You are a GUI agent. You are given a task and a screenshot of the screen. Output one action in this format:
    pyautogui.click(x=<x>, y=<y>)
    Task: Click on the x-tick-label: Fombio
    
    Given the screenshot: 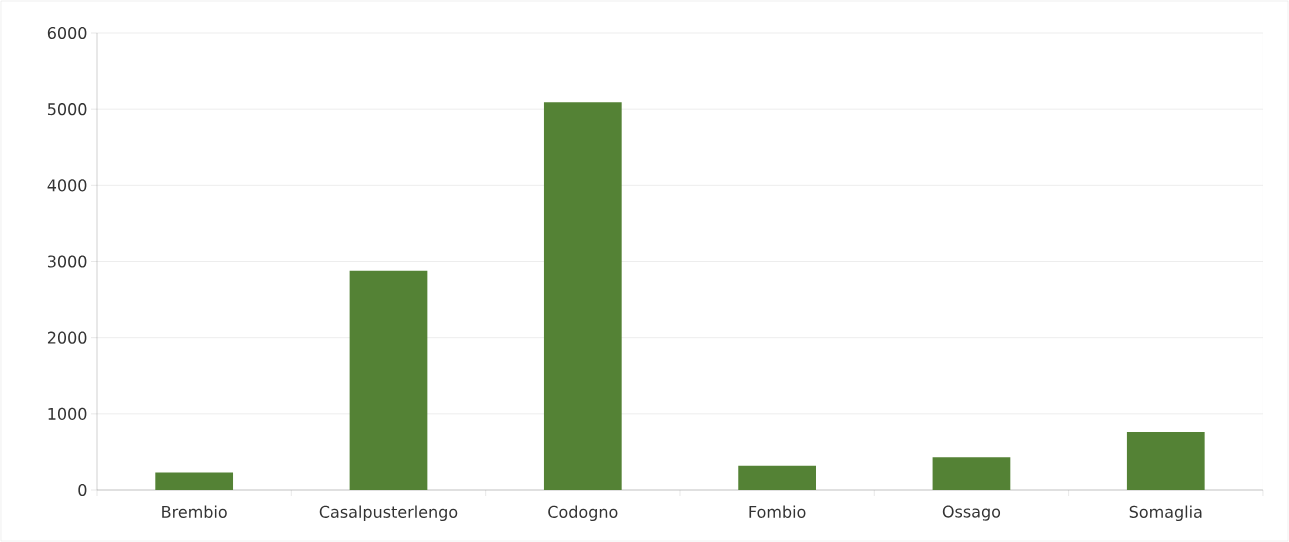 What is the action you would take?
    pyautogui.click(x=777, y=511)
    